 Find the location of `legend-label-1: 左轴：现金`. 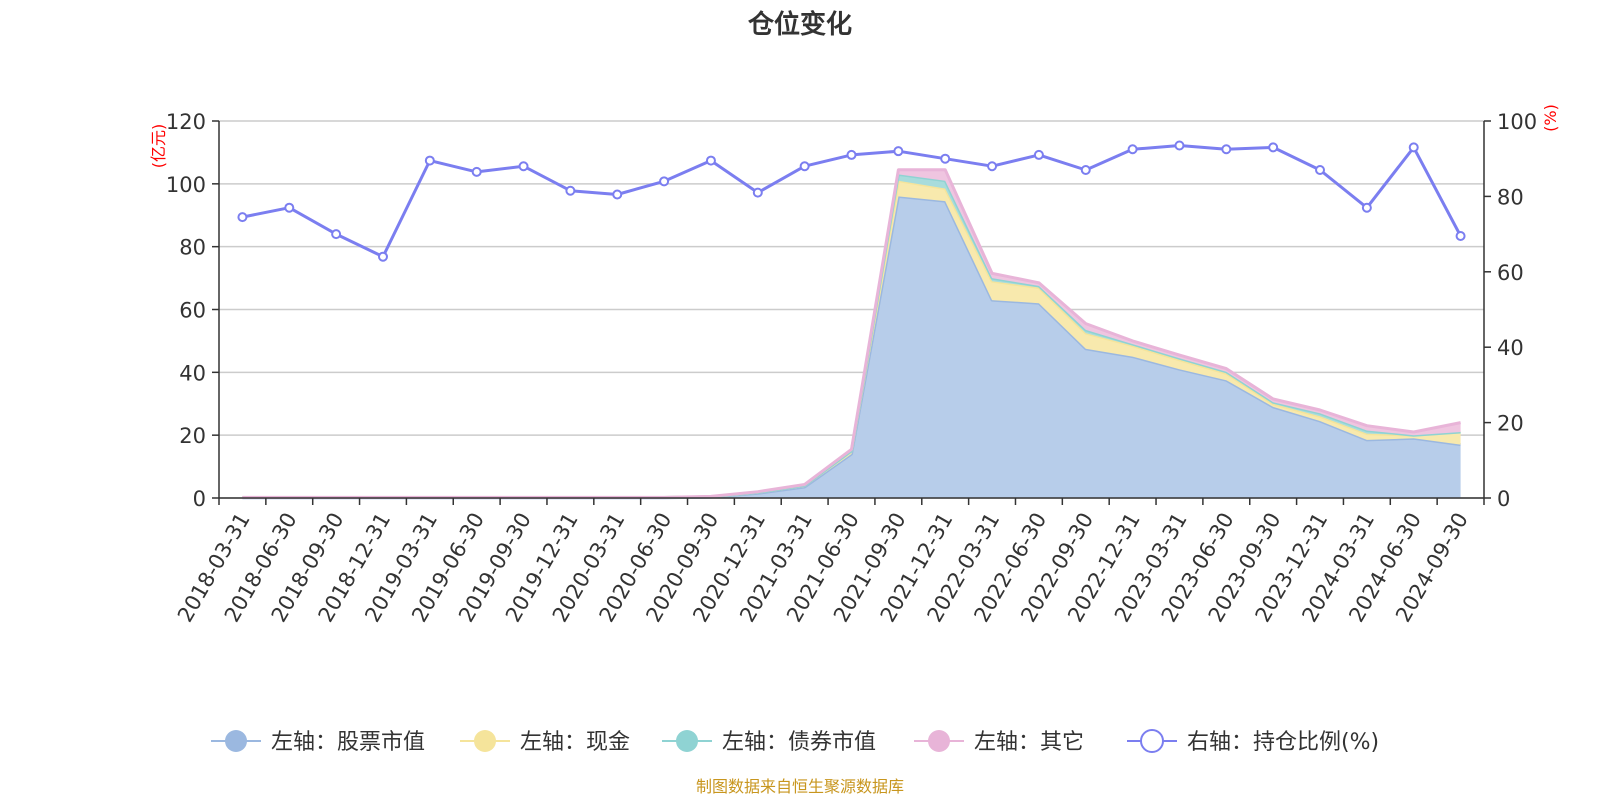

legend-label-1: 左轴：现金 is located at coordinates (575, 742).